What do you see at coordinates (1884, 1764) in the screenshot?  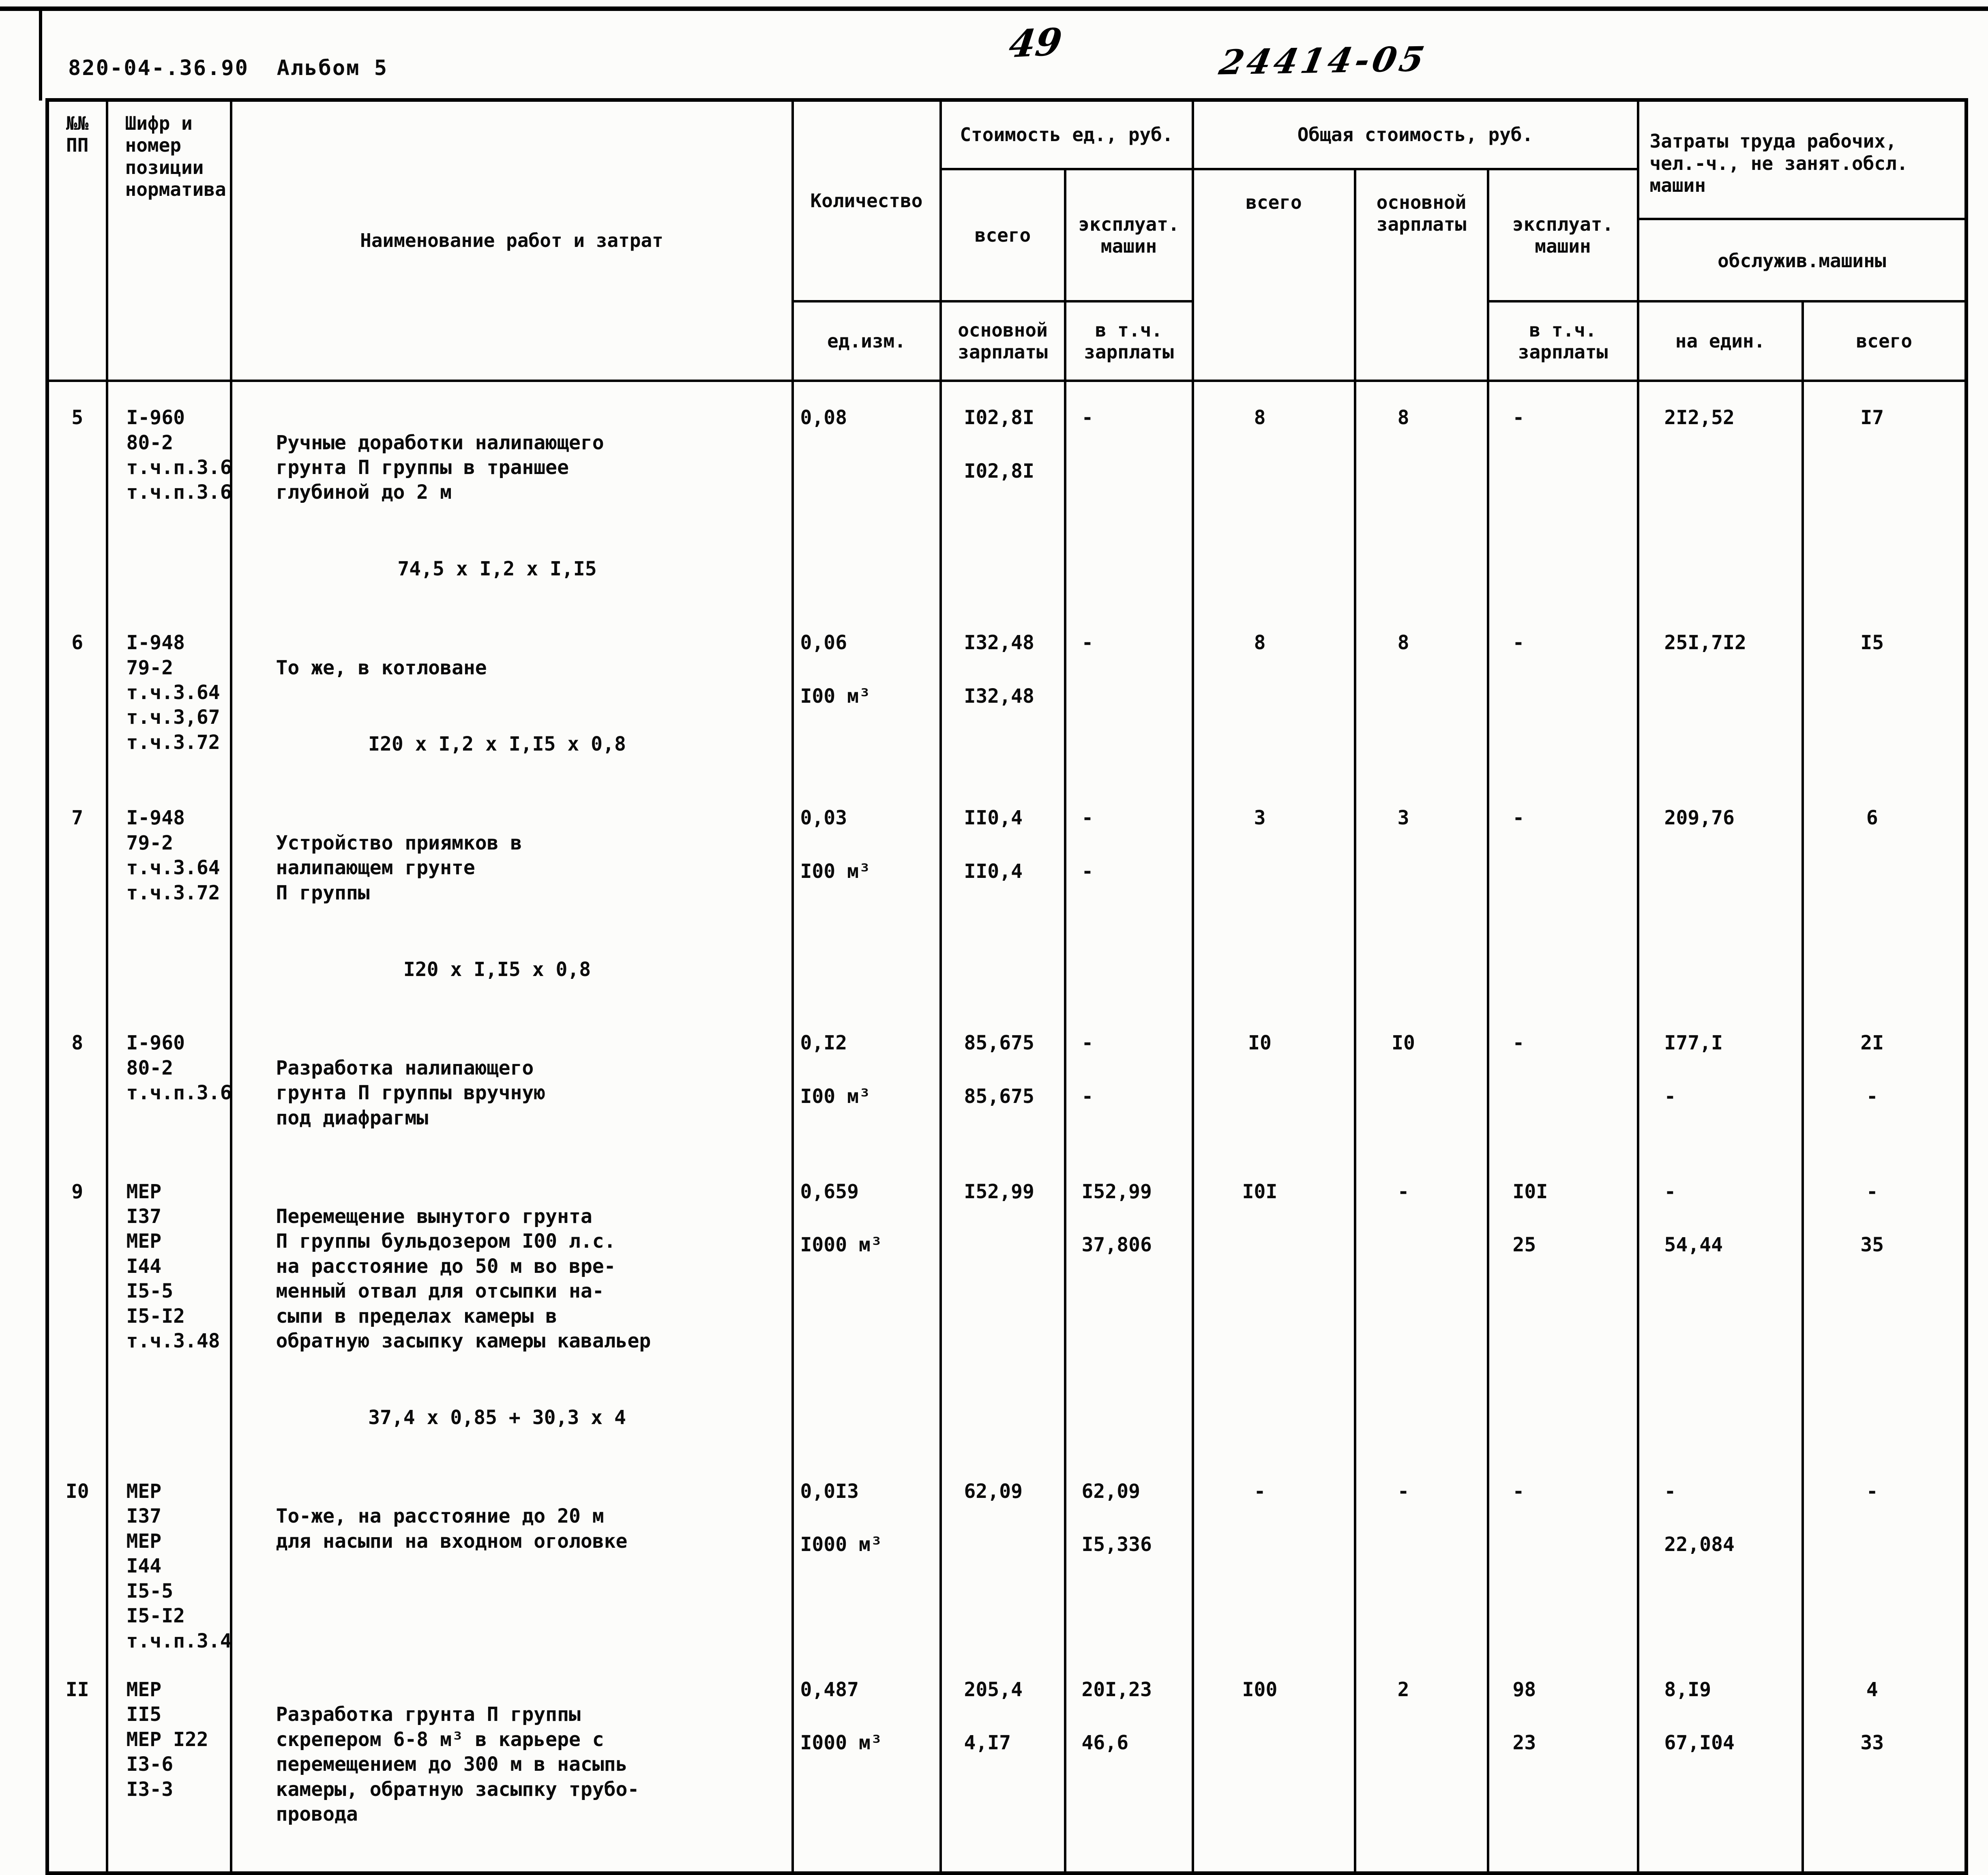 I see `row-labor-total: 4 33` at bounding box center [1884, 1764].